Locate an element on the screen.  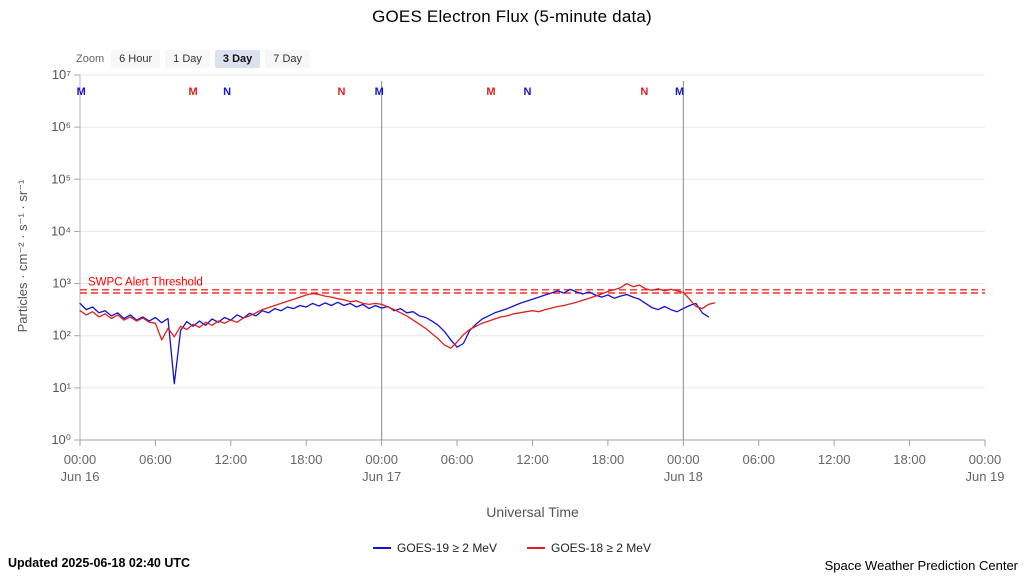
x-axis-title: Universal Time is located at coordinates (532, 512).